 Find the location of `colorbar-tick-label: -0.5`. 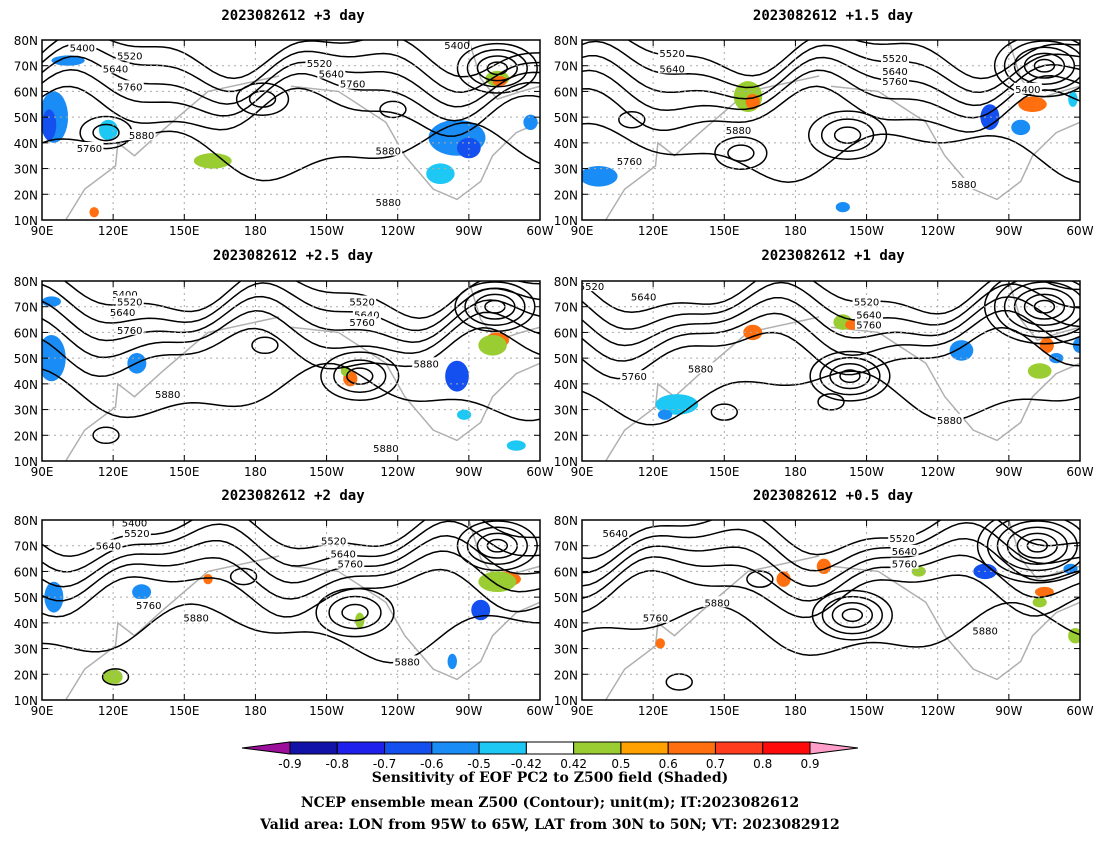

colorbar-tick-label: -0.5 is located at coordinates (478, 764).